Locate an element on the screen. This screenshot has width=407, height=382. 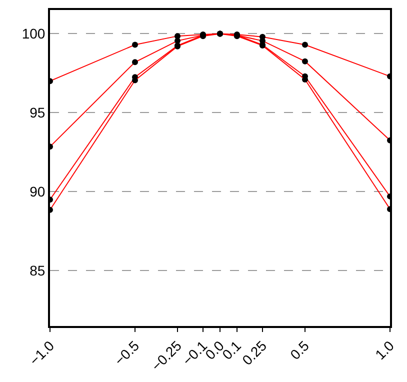
x-tick-label: 1.0 is located at coordinates (385, 350).